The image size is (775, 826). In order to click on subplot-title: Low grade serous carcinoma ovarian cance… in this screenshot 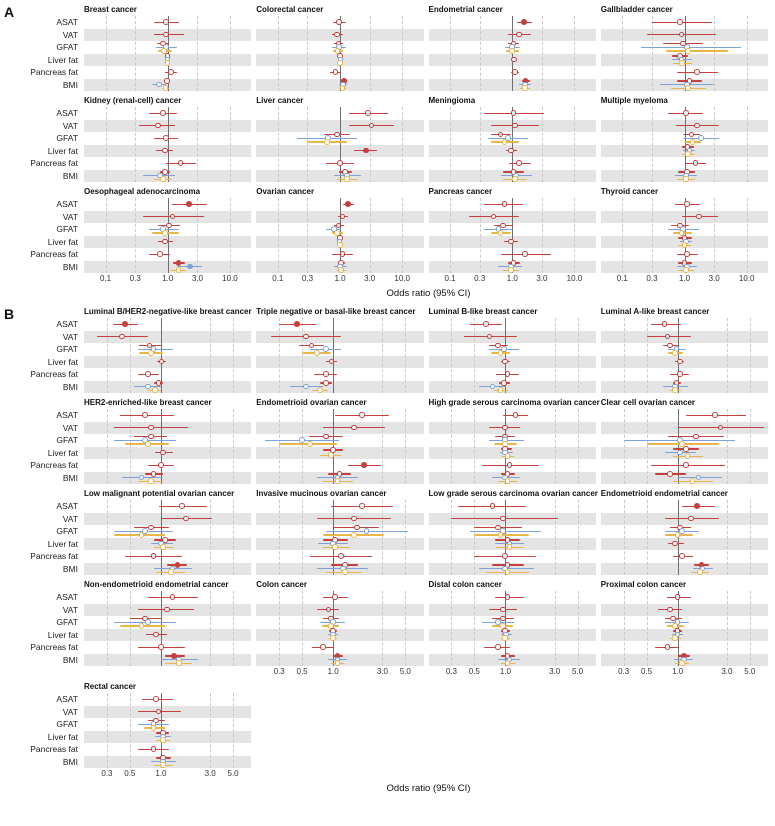, I will do `click(513, 493)`.